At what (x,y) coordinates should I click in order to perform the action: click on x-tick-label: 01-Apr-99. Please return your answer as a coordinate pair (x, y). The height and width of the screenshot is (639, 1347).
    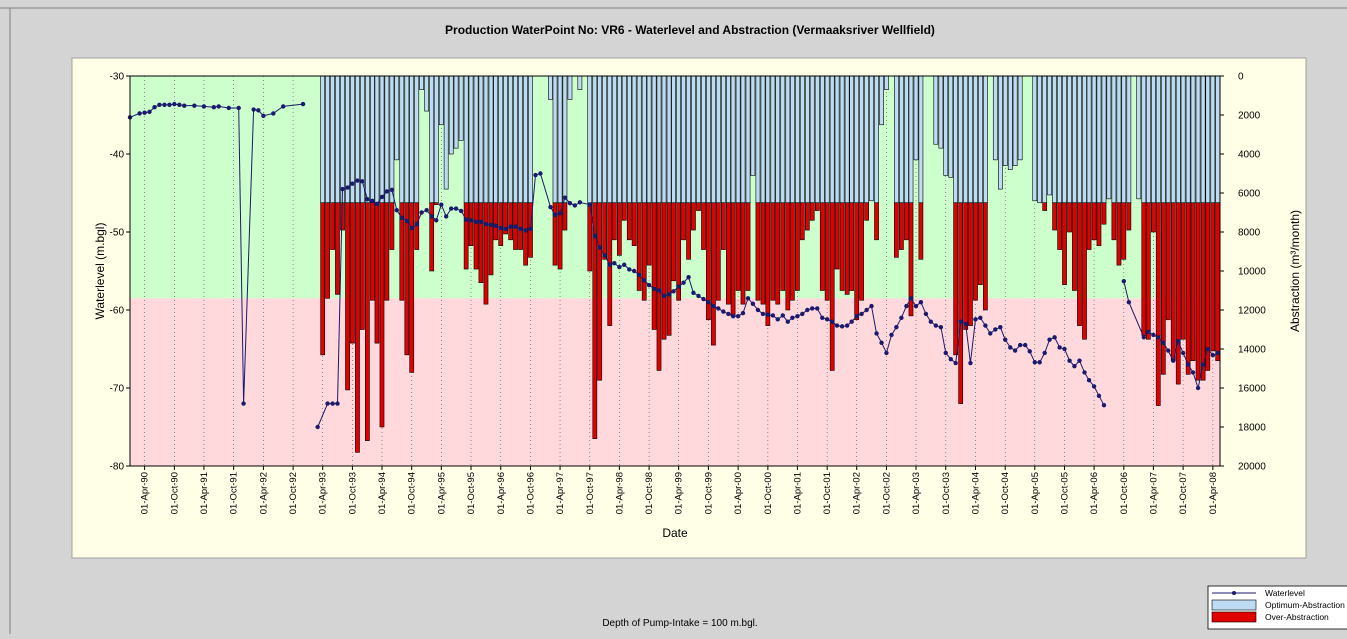
    Looking at the image, I should click on (679, 493).